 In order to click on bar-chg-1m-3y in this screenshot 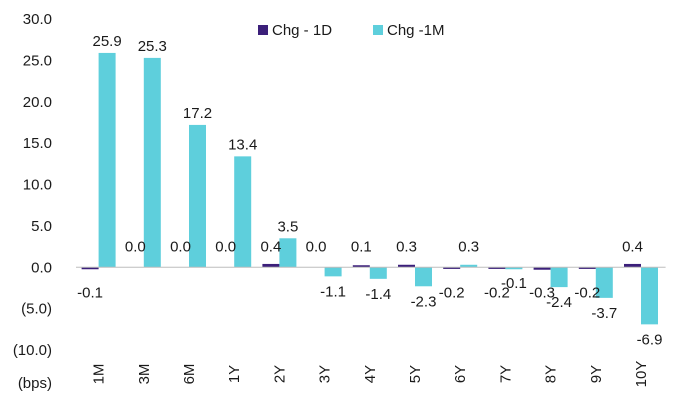, I will do `click(333, 272)`.